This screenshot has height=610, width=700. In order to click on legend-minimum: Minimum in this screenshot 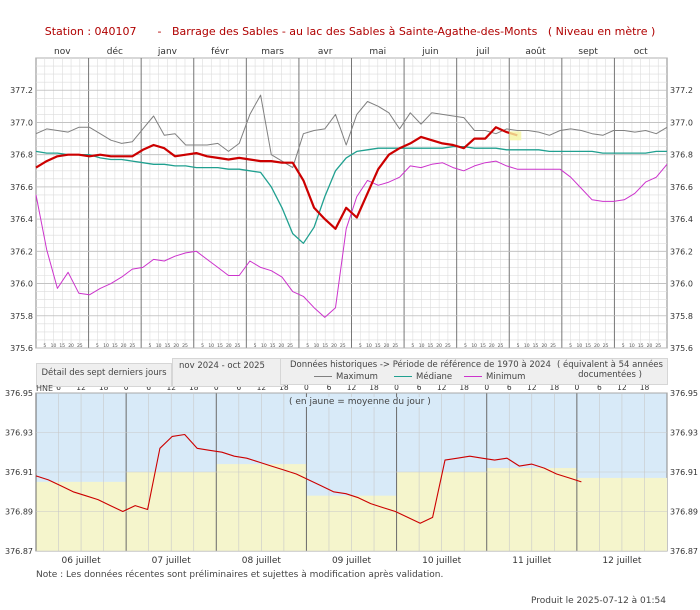, I will do `click(494, 377)`.